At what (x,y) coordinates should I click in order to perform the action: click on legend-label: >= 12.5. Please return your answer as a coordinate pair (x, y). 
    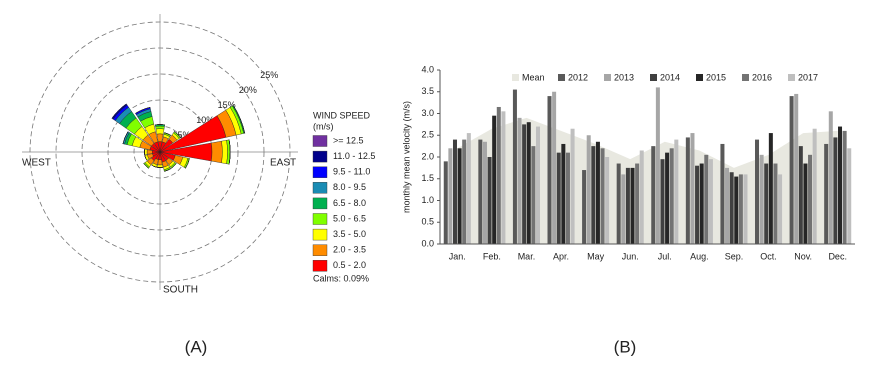
    Looking at the image, I should click on (348, 140).